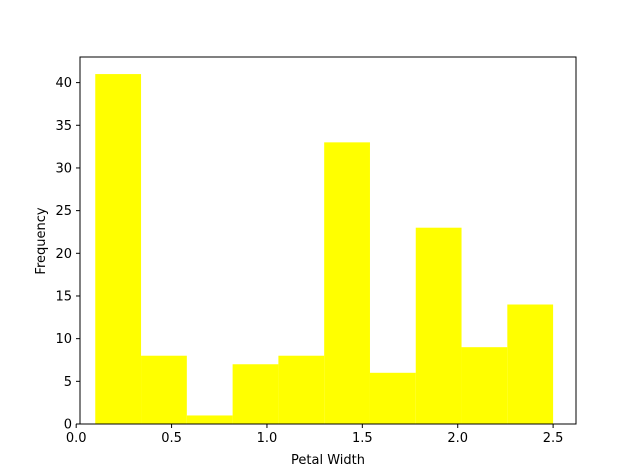  What do you see at coordinates (457, 438) in the screenshot?
I see `x-tick-label: 2.0` at bounding box center [457, 438].